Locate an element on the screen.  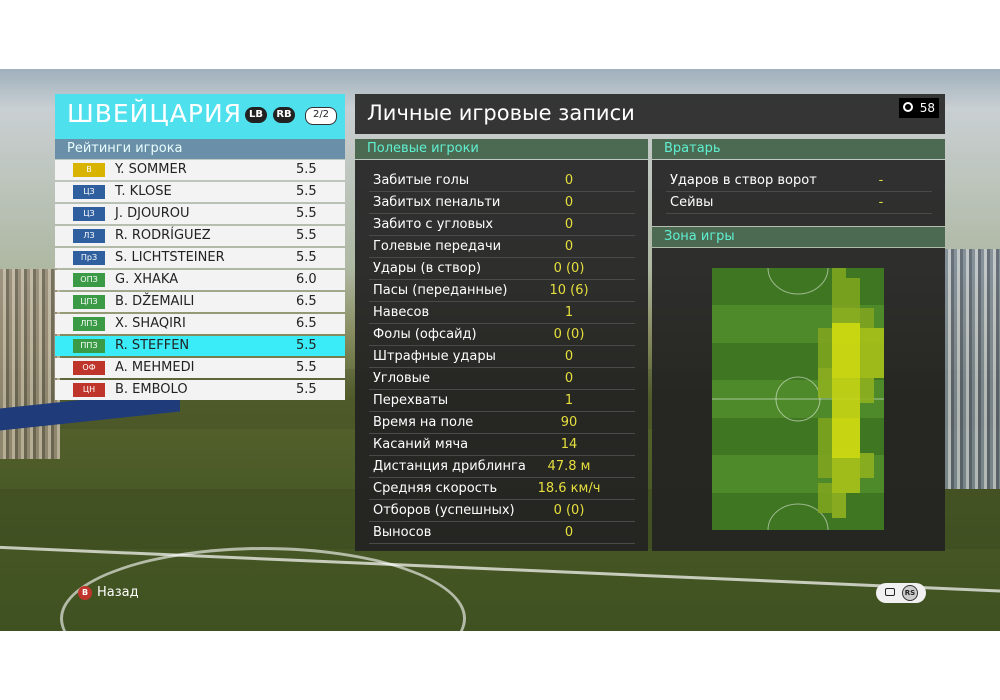
player-name: R. STEFFEN is located at coordinates (152, 345).